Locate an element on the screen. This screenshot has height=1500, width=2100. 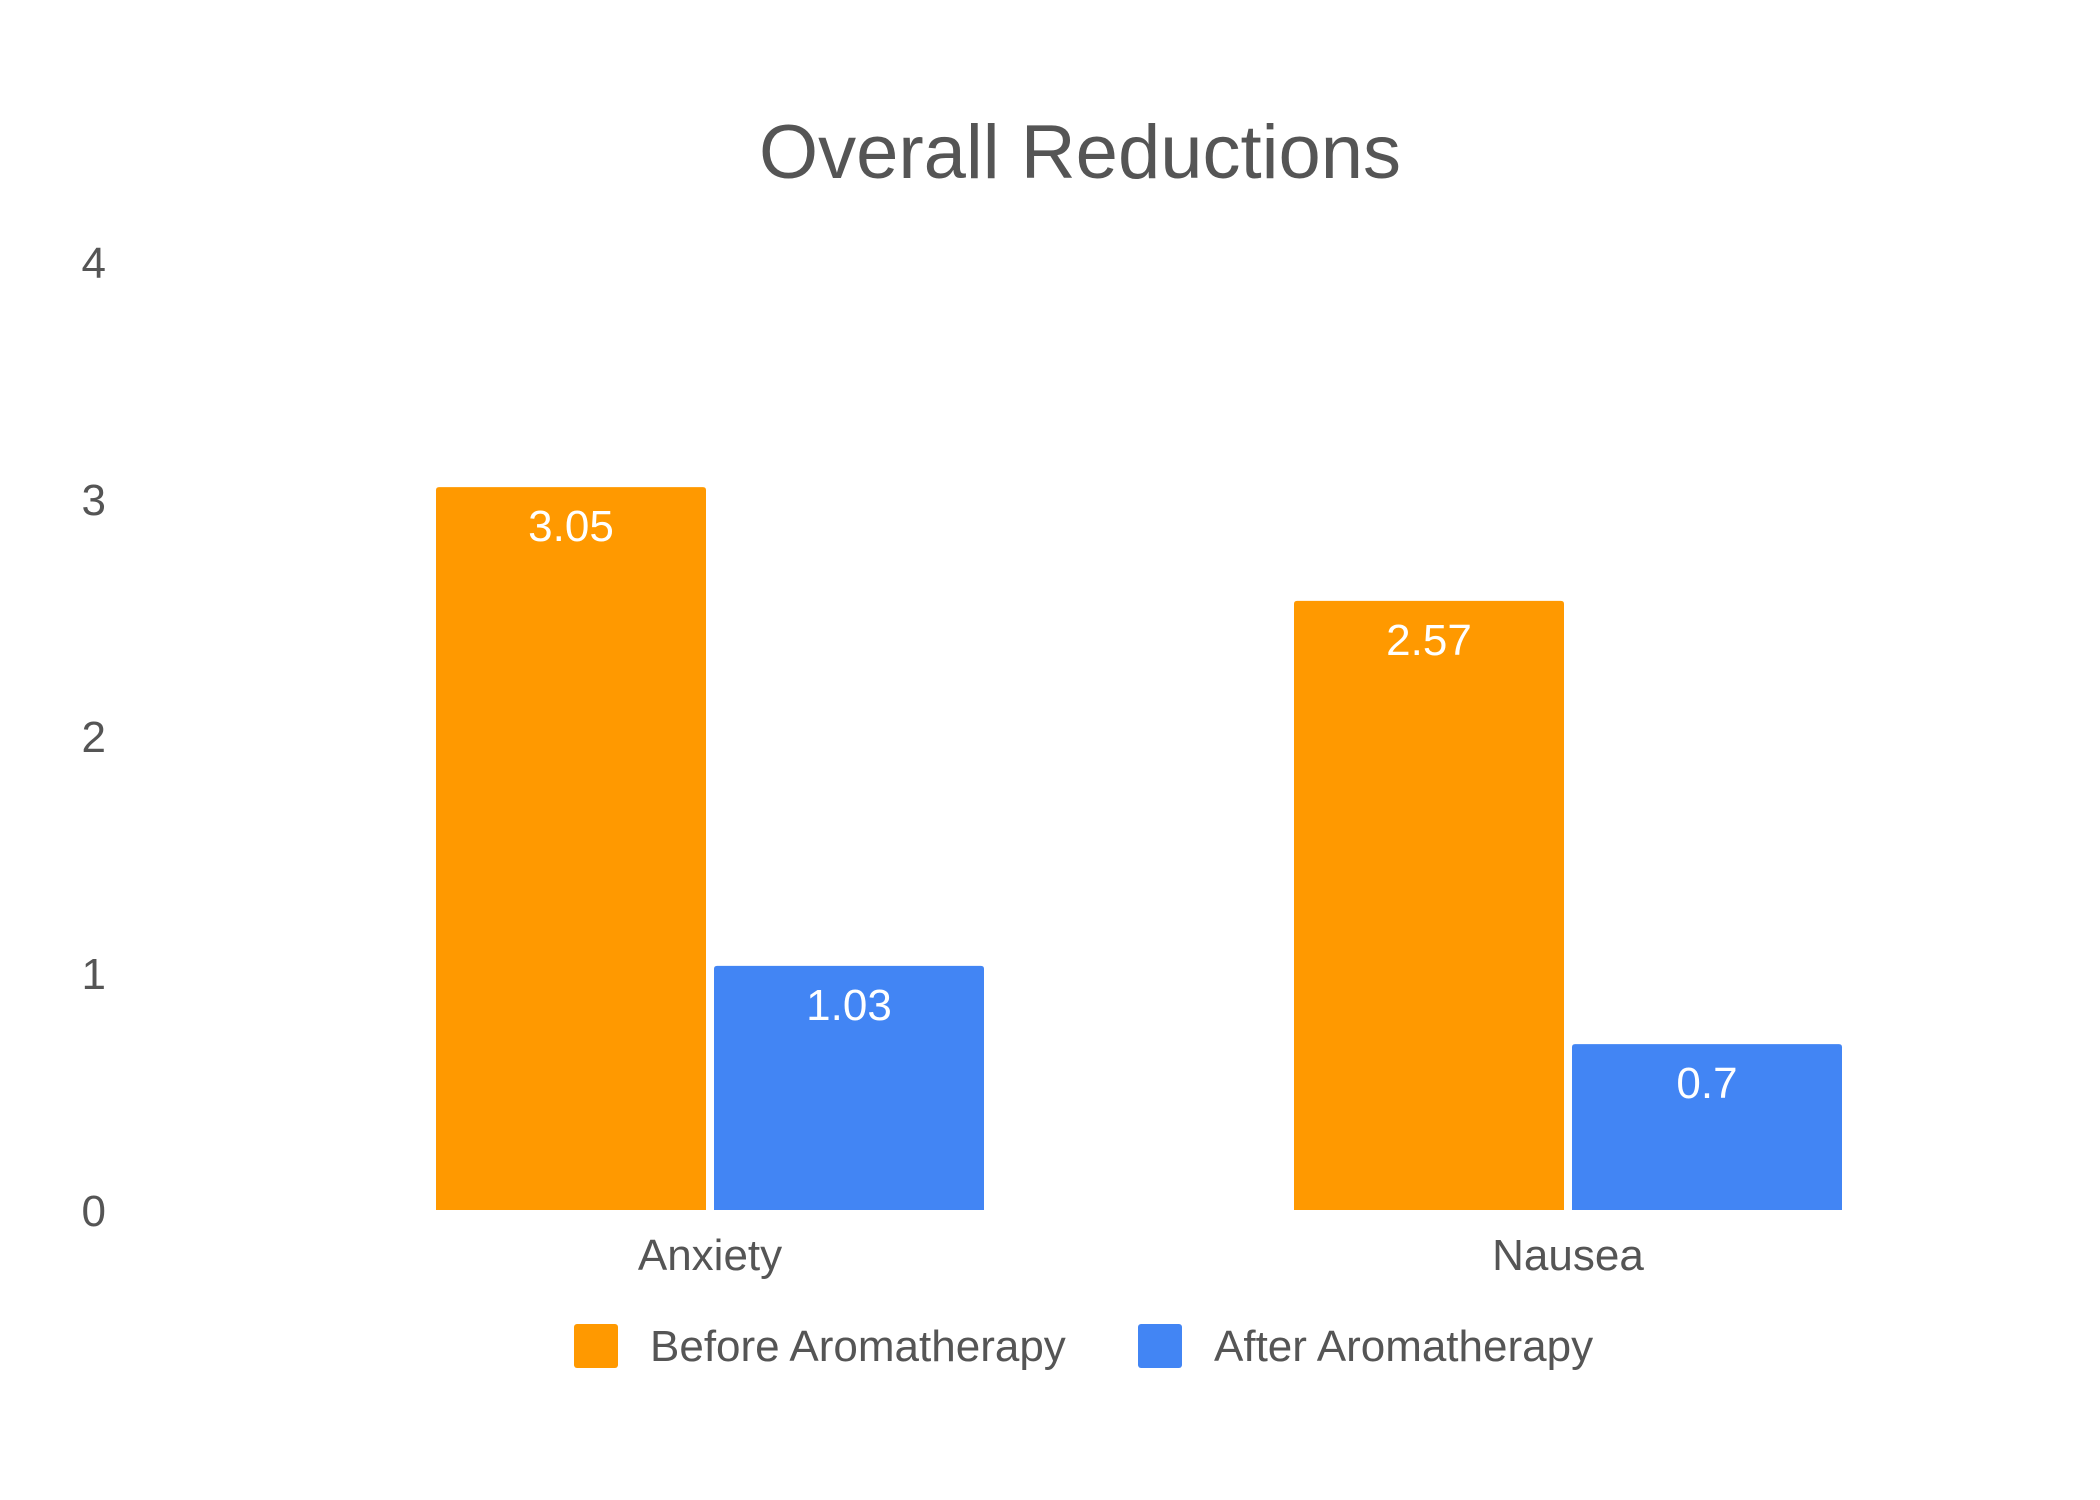
category-labels: Anxiety Nausea is located at coordinates (1141, 1255).